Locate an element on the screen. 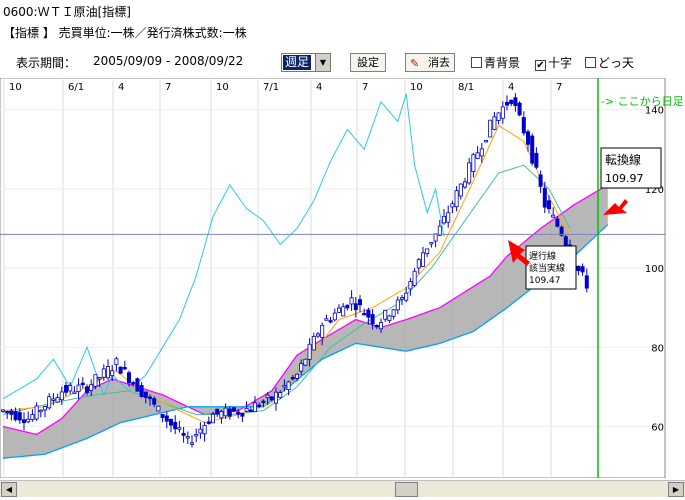  future-label: -> ここから日足 is located at coordinates (642, 101).